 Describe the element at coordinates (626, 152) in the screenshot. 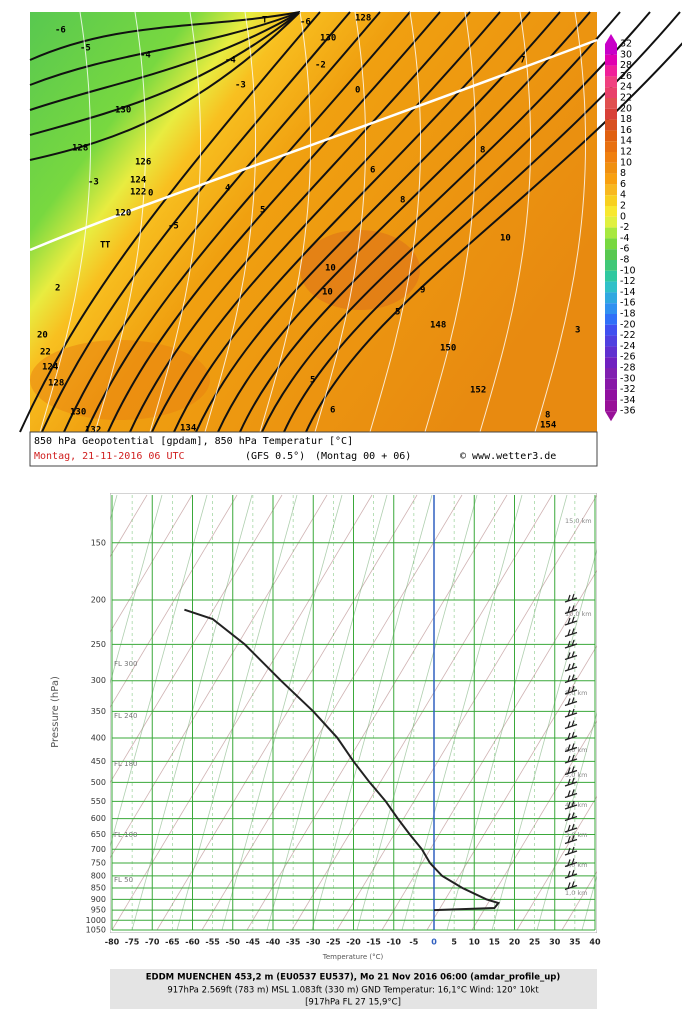

I see `colorbar-label: 12` at that location.